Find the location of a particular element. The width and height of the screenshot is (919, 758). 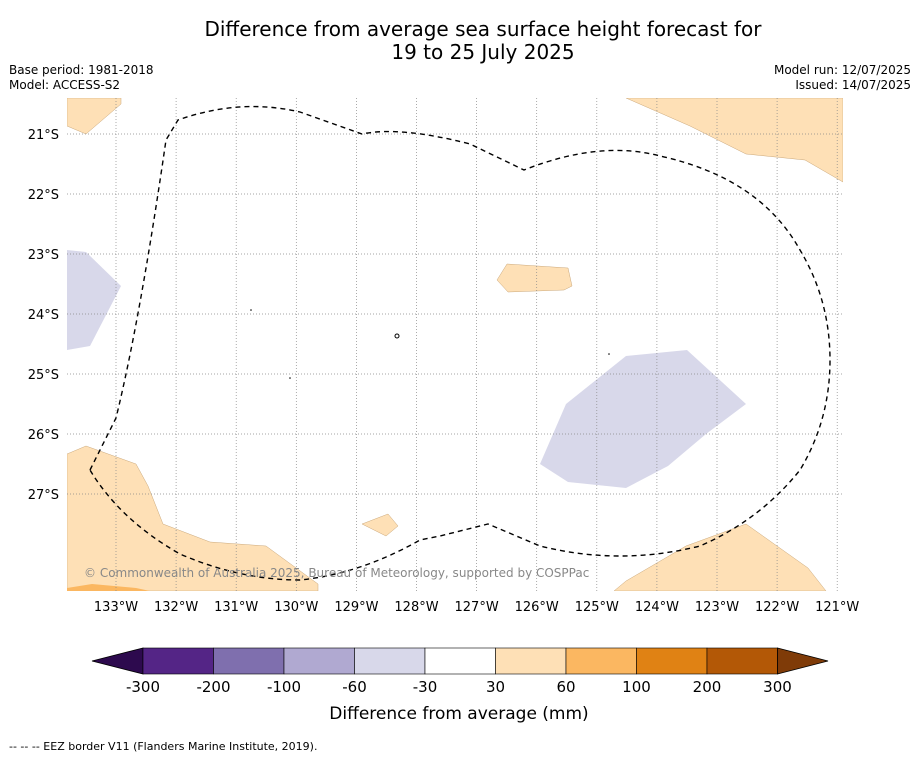

longitude-label: 127°W is located at coordinates (477, 607).